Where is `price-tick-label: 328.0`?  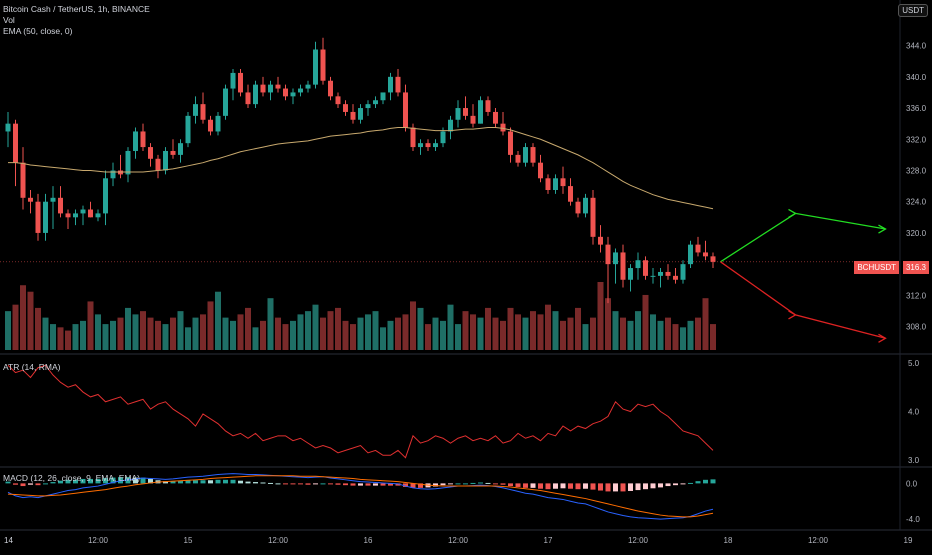
price-tick-label: 328.0 is located at coordinates (916, 170).